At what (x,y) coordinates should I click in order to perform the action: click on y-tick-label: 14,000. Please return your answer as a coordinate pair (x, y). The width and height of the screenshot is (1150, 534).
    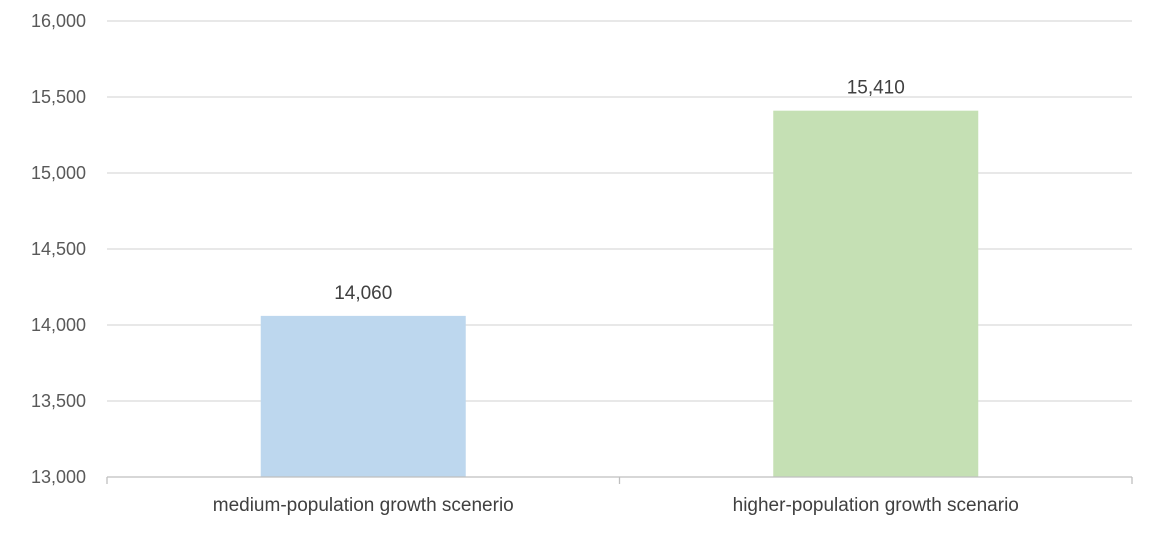
    Looking at the image, I should click on (58, 325).